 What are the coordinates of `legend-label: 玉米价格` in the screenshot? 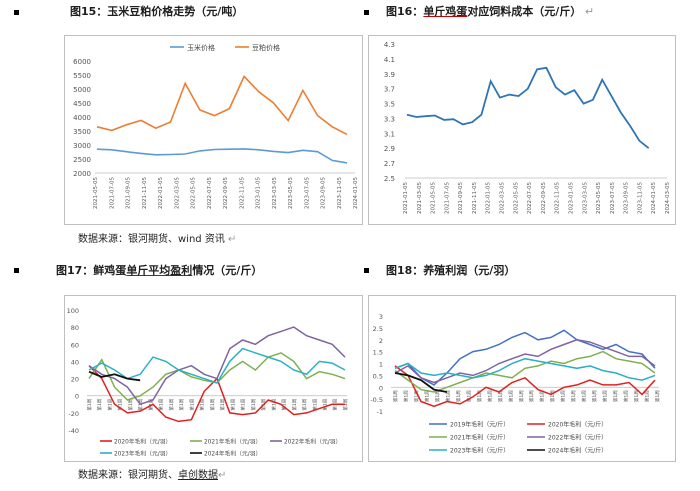 It's located at (201, 47).